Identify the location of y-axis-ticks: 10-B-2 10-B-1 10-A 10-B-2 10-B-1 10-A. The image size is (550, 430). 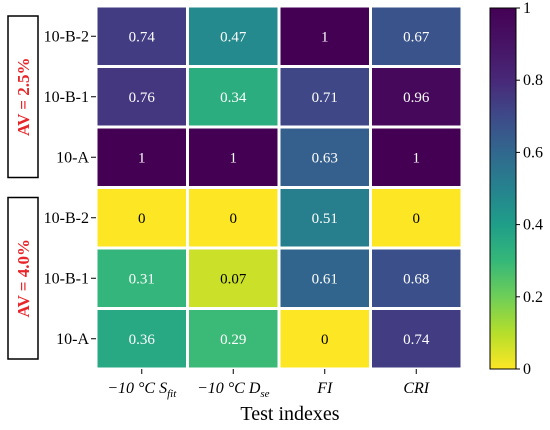
(70, 188).